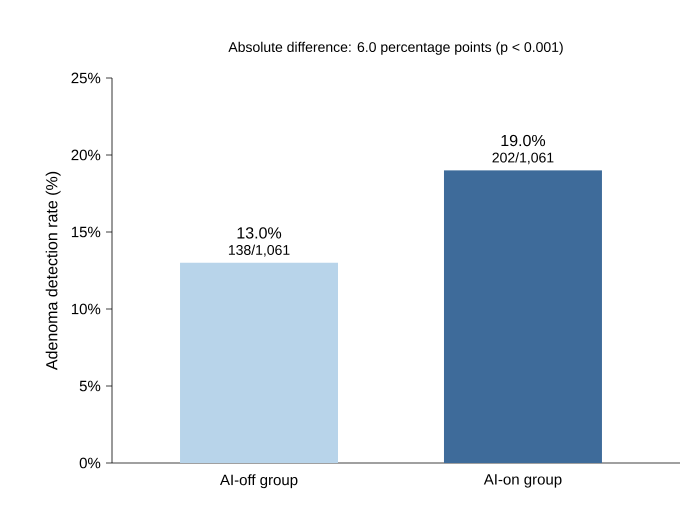  Describe the element at coordinates (86, 232) in the screenshot. I see `y-tick-label: 15%` at that location.